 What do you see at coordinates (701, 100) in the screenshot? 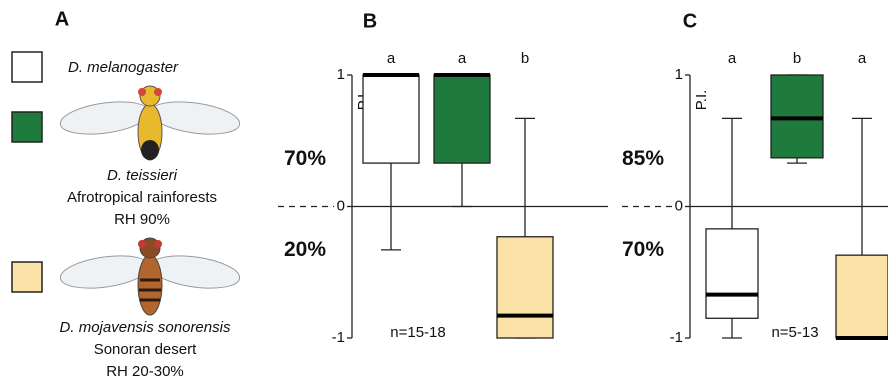
I see `y-axis-label: P.I.` at bounding box center [701, 100].